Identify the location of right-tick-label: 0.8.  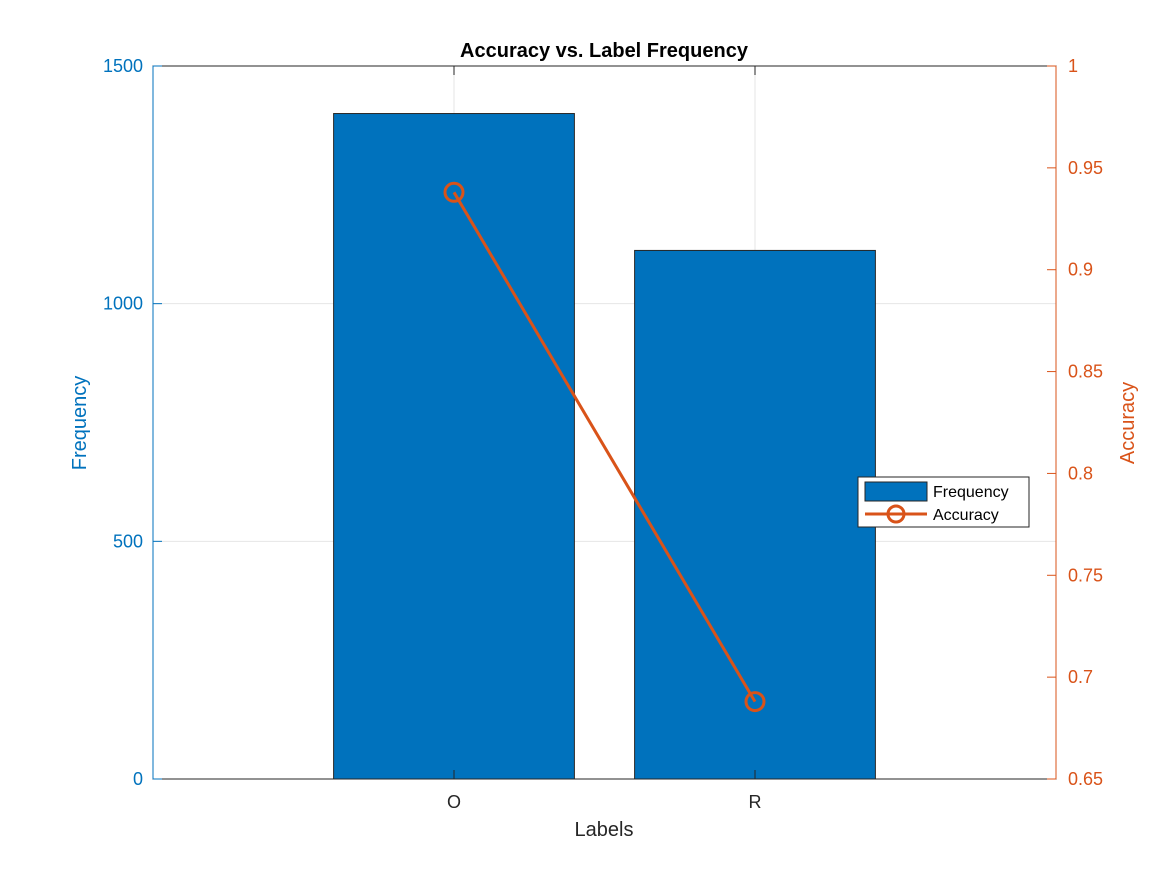
(1080, 473).